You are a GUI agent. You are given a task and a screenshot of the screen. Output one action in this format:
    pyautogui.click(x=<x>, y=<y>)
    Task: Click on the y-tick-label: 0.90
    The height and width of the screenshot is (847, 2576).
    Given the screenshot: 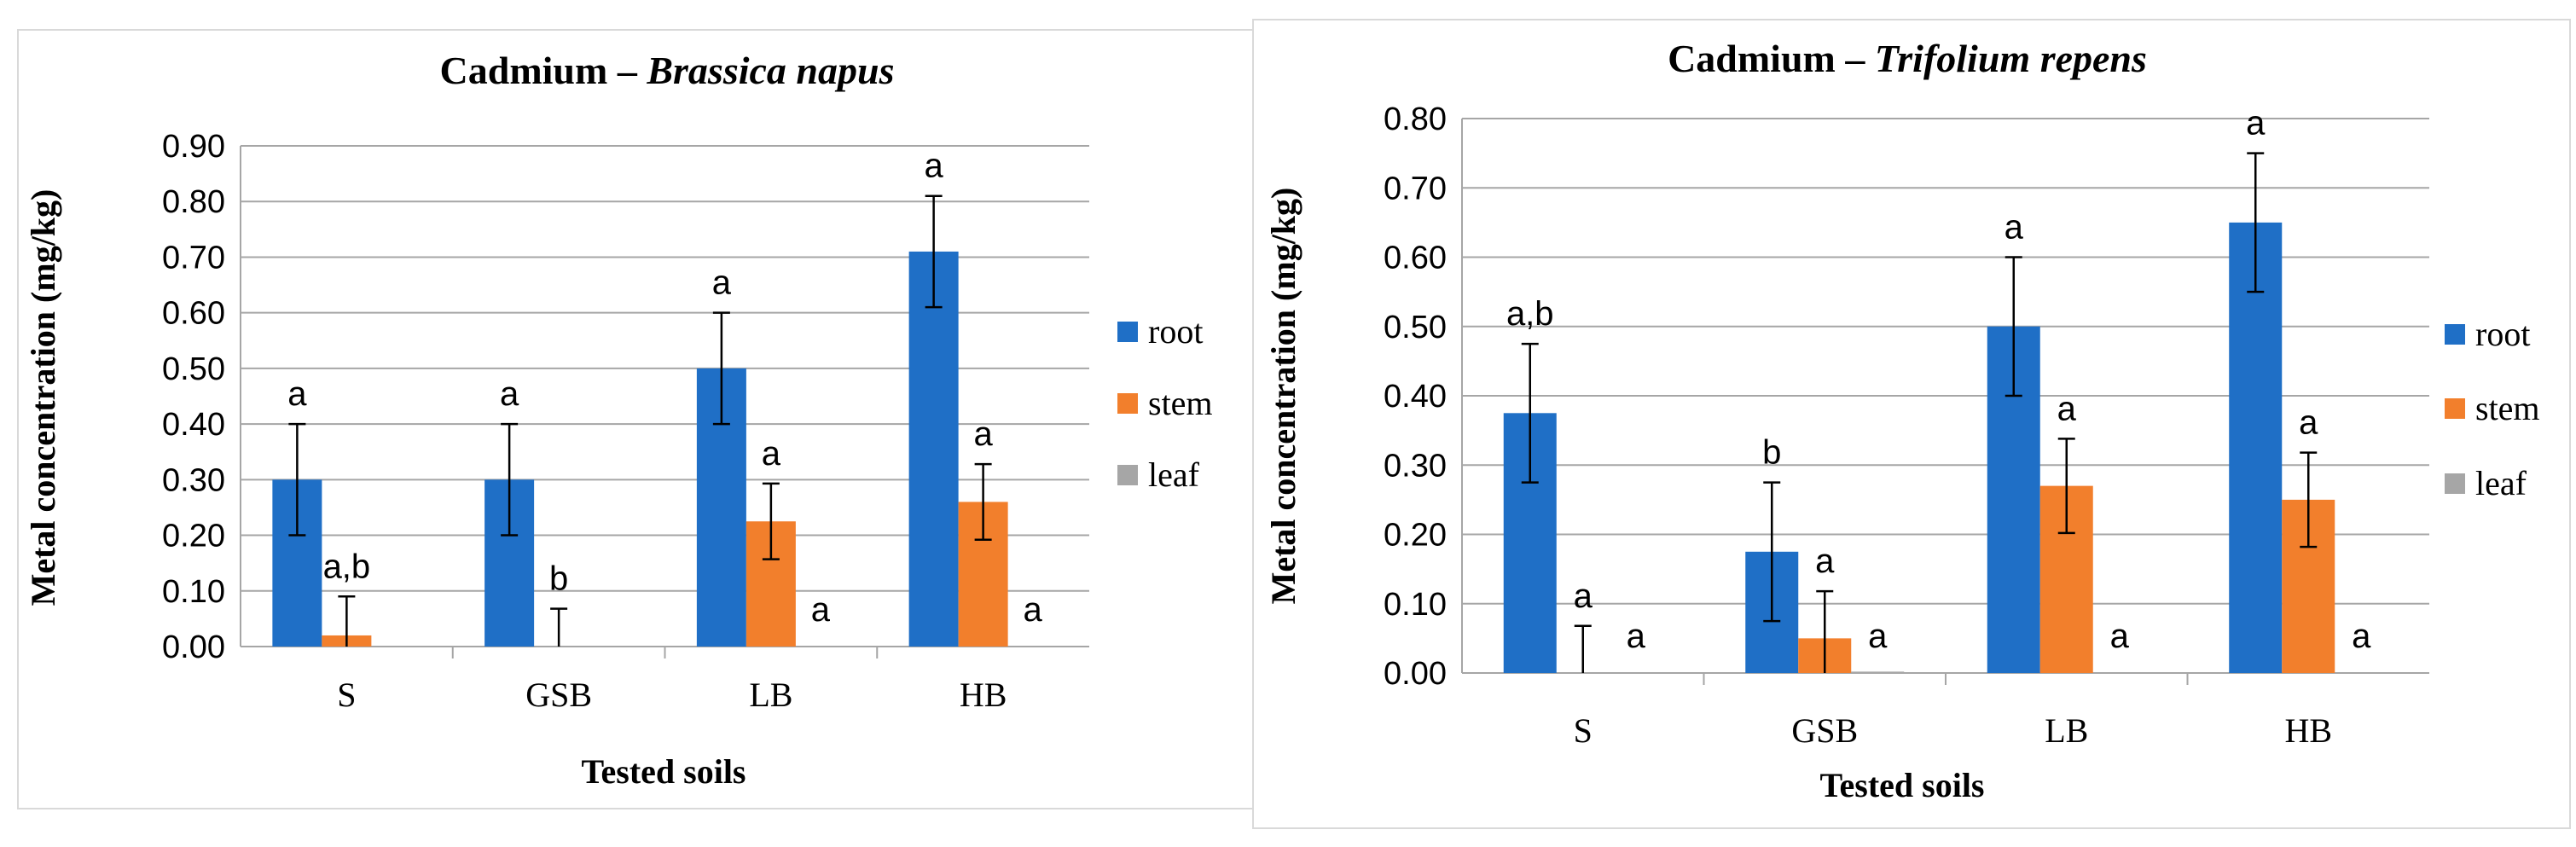 What is the action you would take?
    pyautogui.click(x=193, y=147)
    